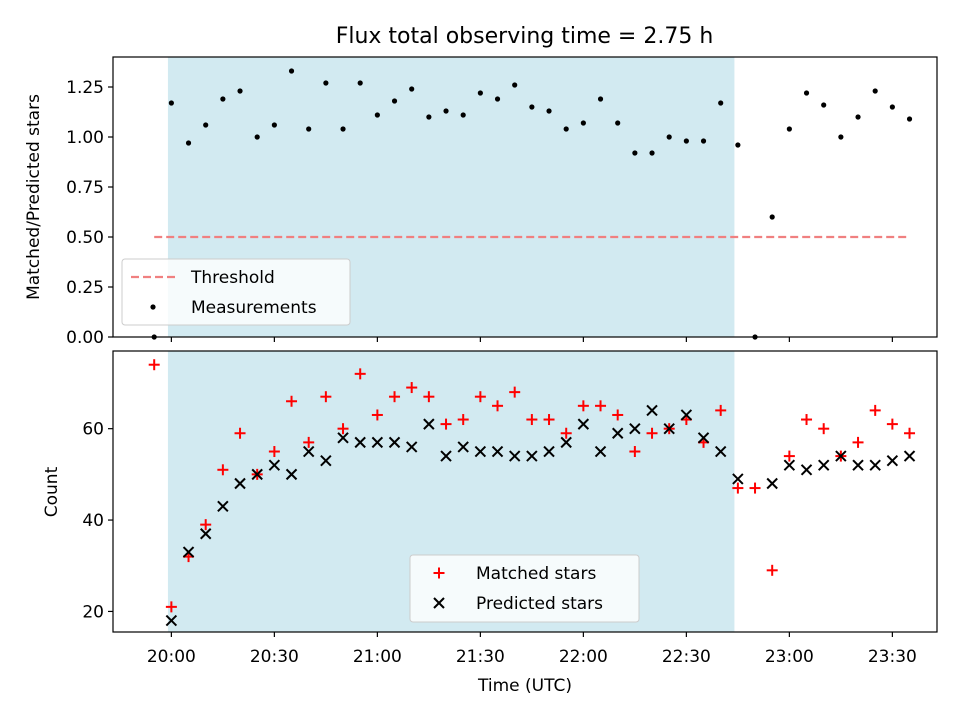 The width and height of the screenshot is (960, 720). Describe the element at coordinates (93, 612) in the screenshot. I see `bottom-ytick-label: 20` at that location.